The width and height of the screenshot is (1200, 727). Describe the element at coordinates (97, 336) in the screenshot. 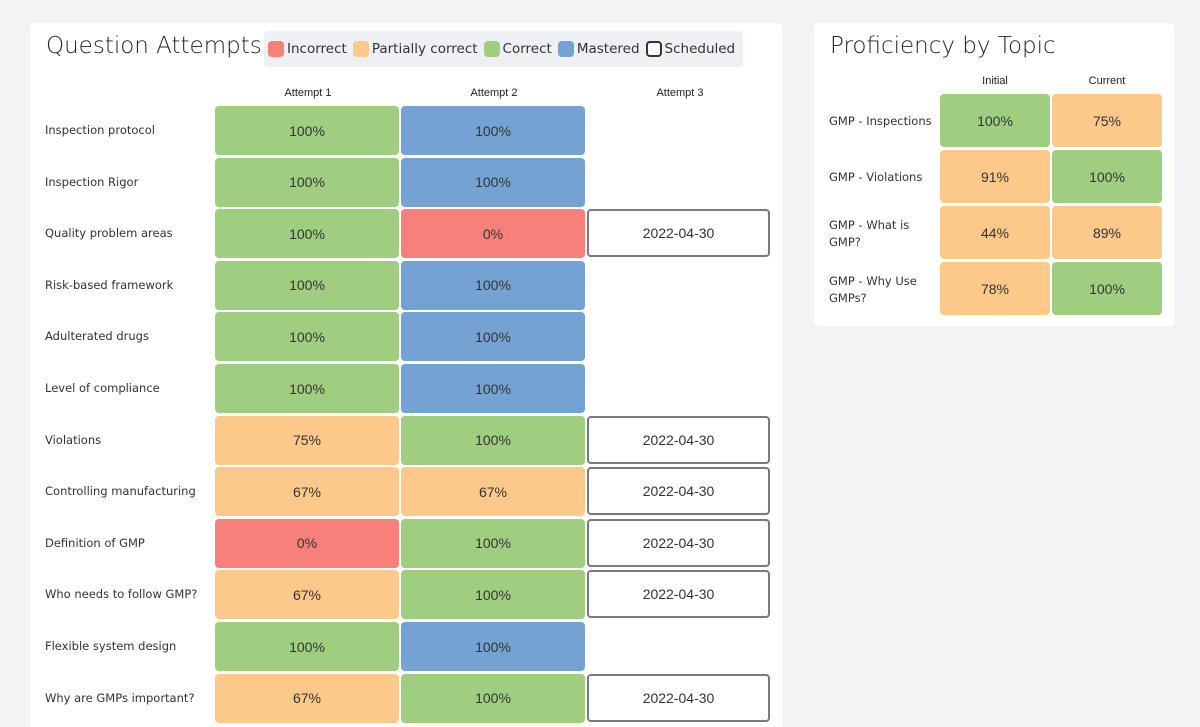

I see `question-label: Adulterated drugs` at that location.